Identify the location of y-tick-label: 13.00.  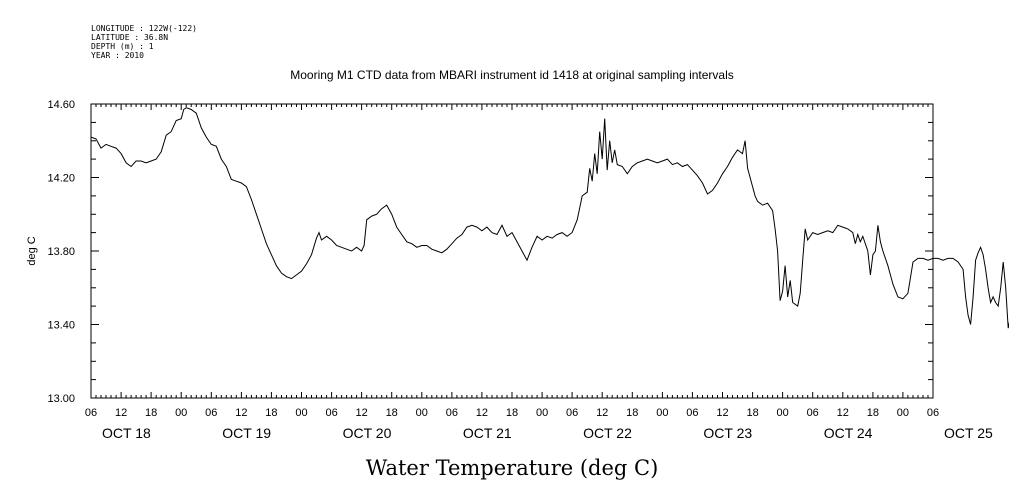
(61, 399).